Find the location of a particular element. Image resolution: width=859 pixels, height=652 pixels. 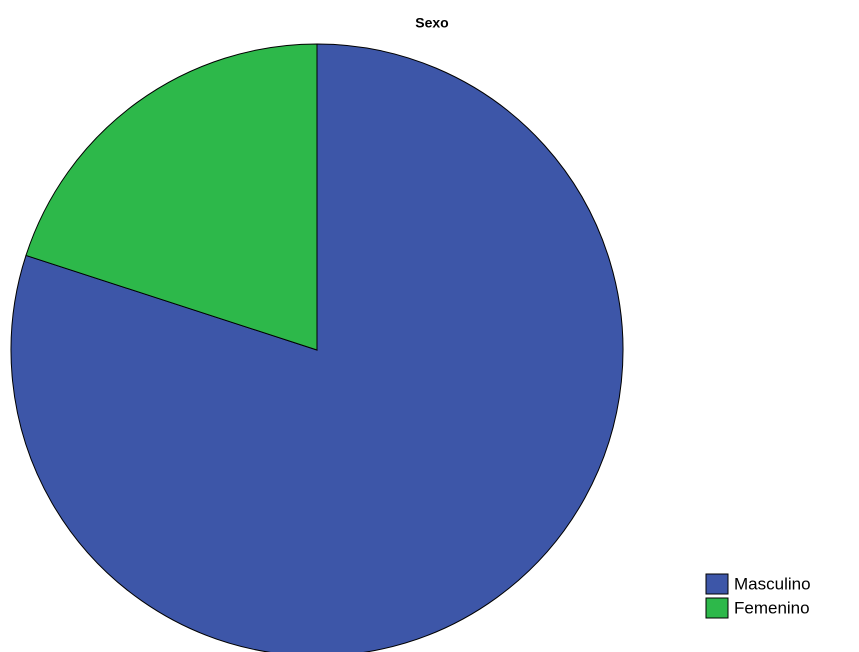

chart-title: Sexo is located at coordinates (431, 23).